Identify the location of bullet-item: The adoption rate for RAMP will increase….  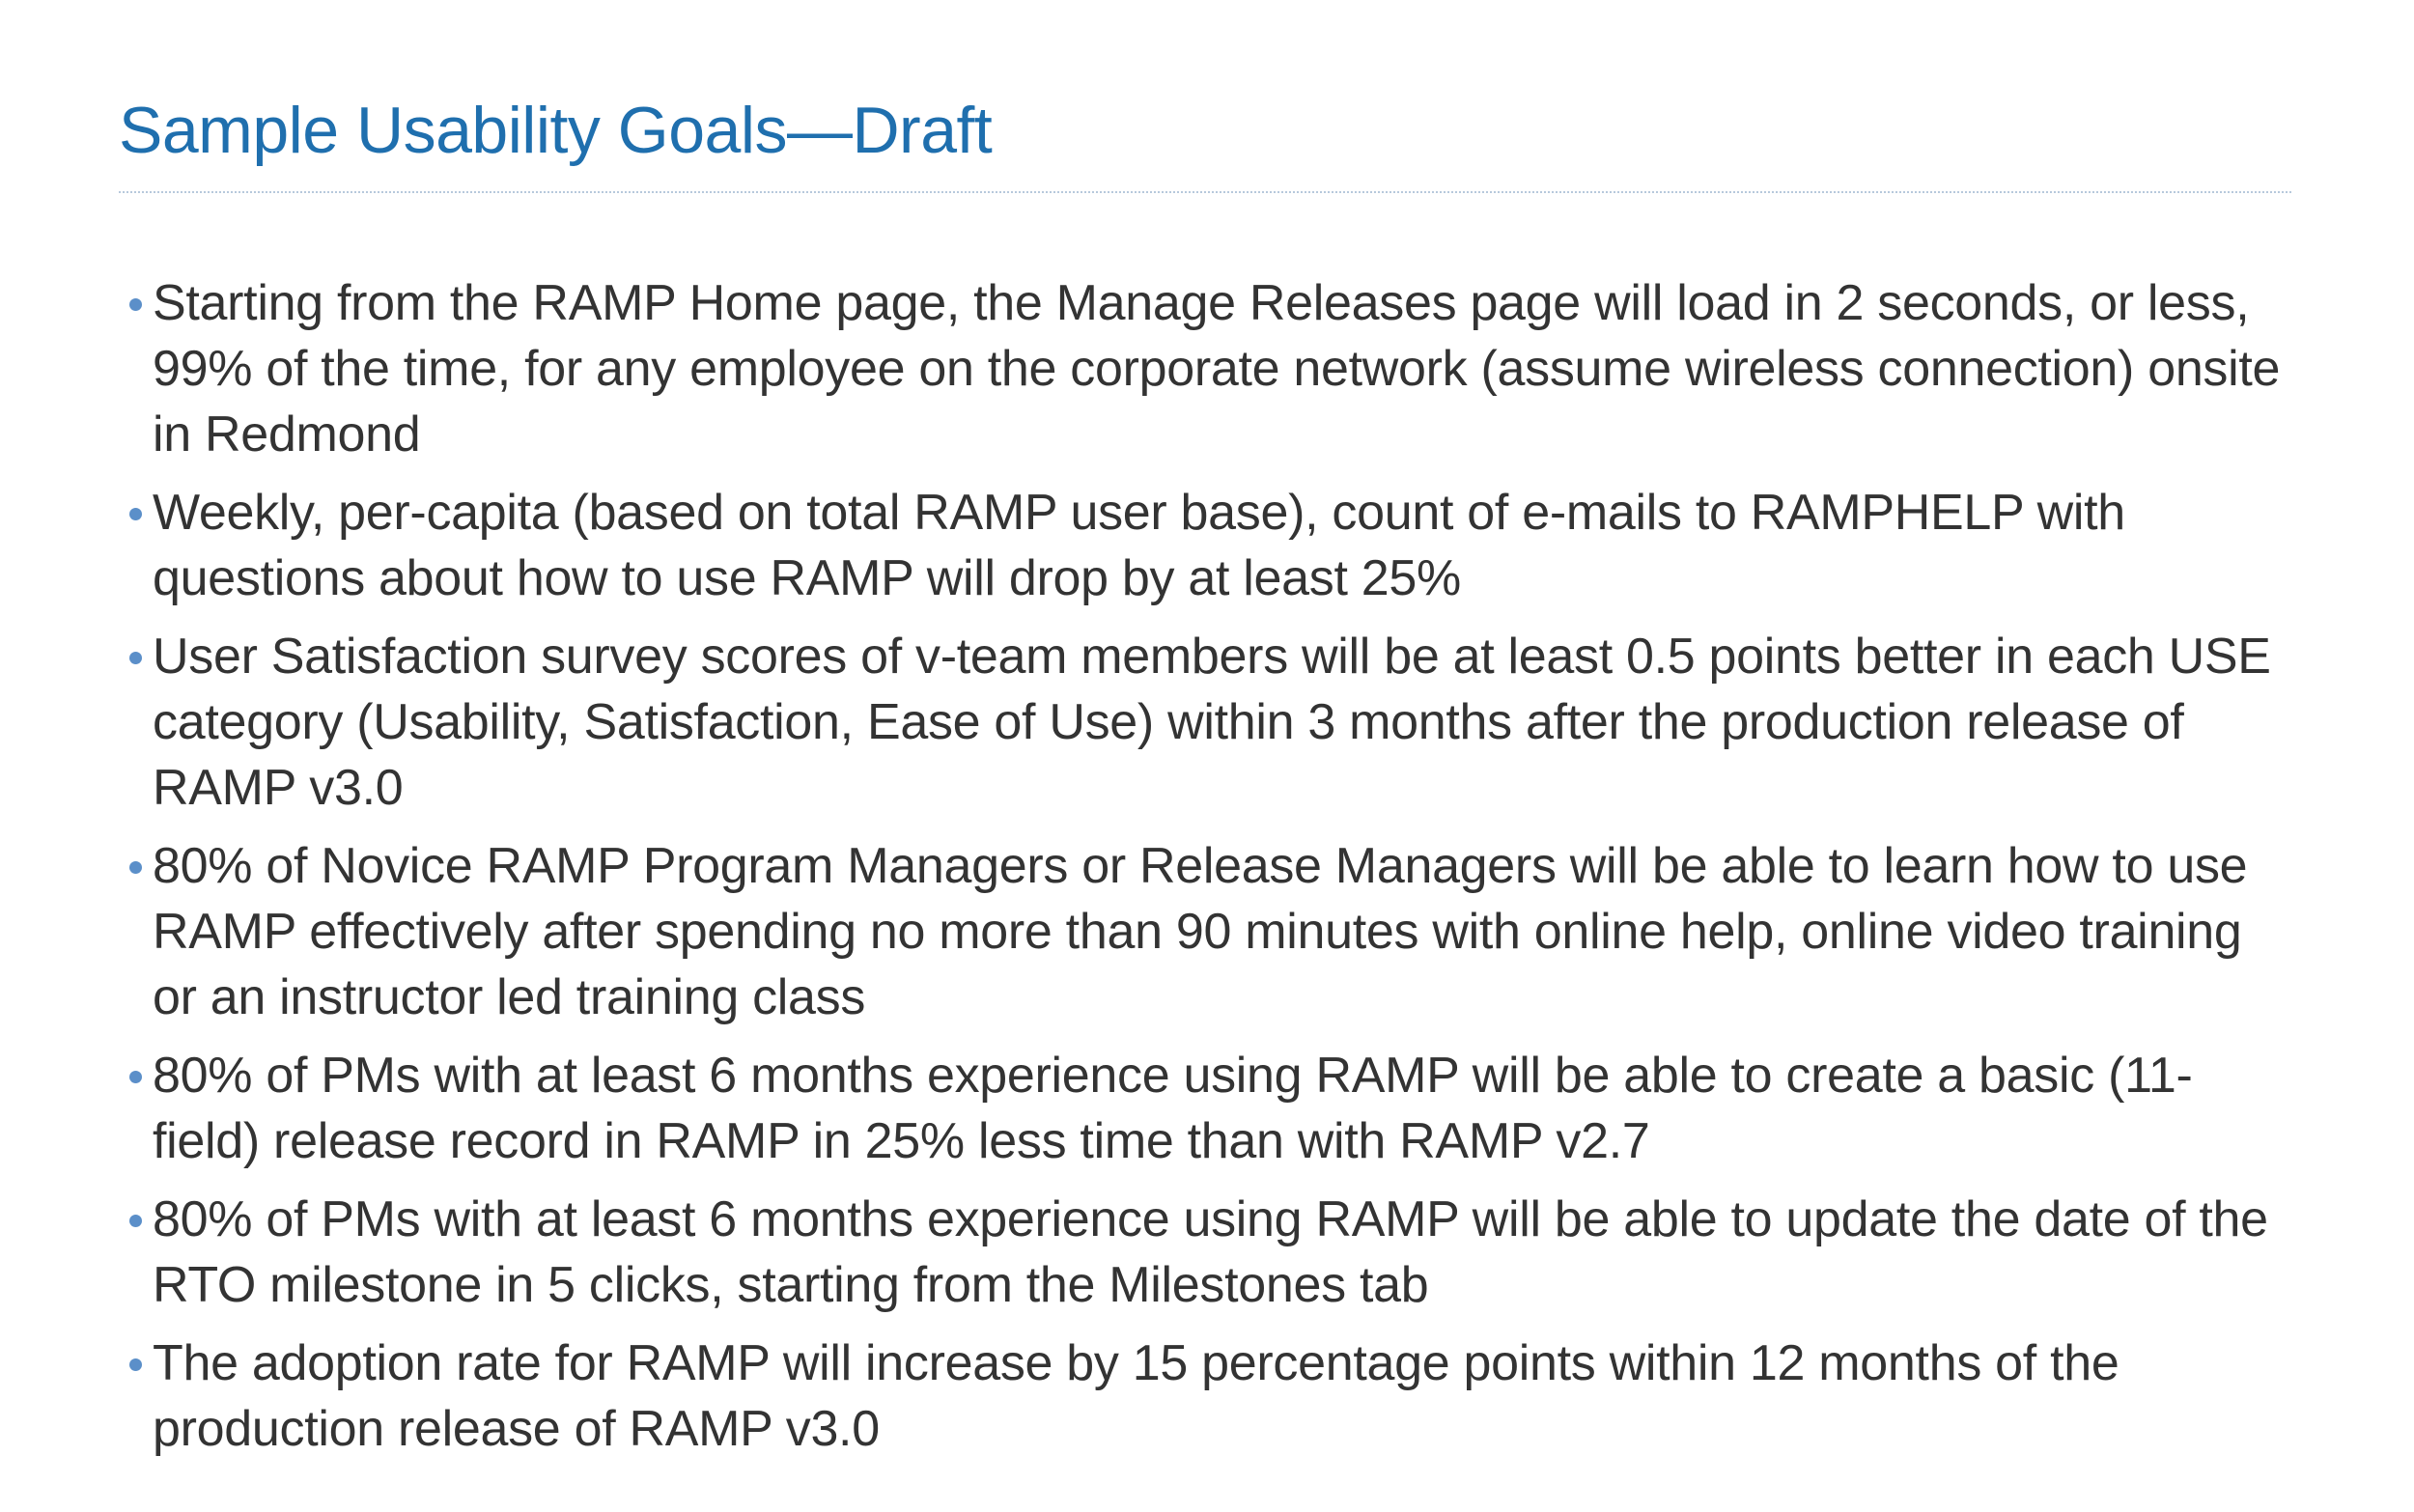
(1207, 1396).